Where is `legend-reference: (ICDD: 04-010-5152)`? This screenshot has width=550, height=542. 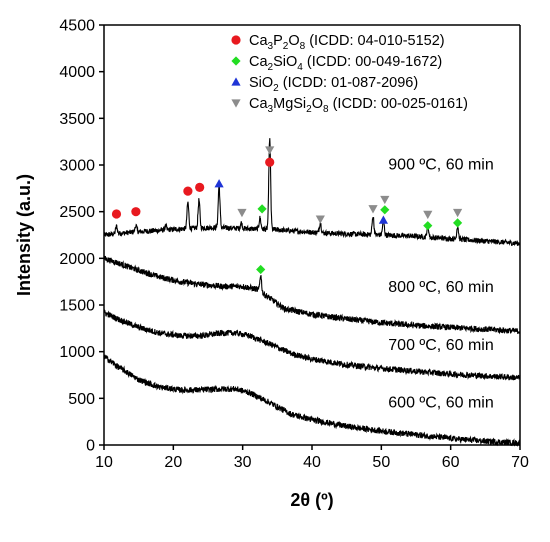
legend-reference: (ICDD: 04-010-5152) is located at coordinates (374, 41).